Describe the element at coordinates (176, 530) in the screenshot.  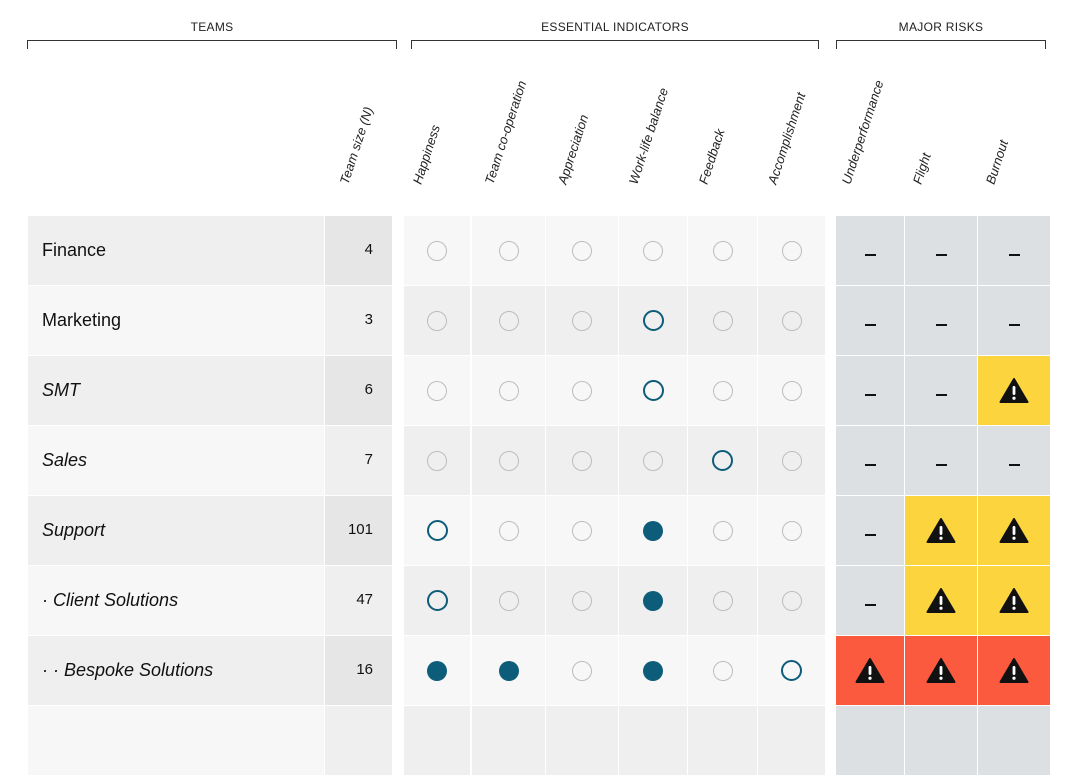
I see `team-name: Support` at that location.